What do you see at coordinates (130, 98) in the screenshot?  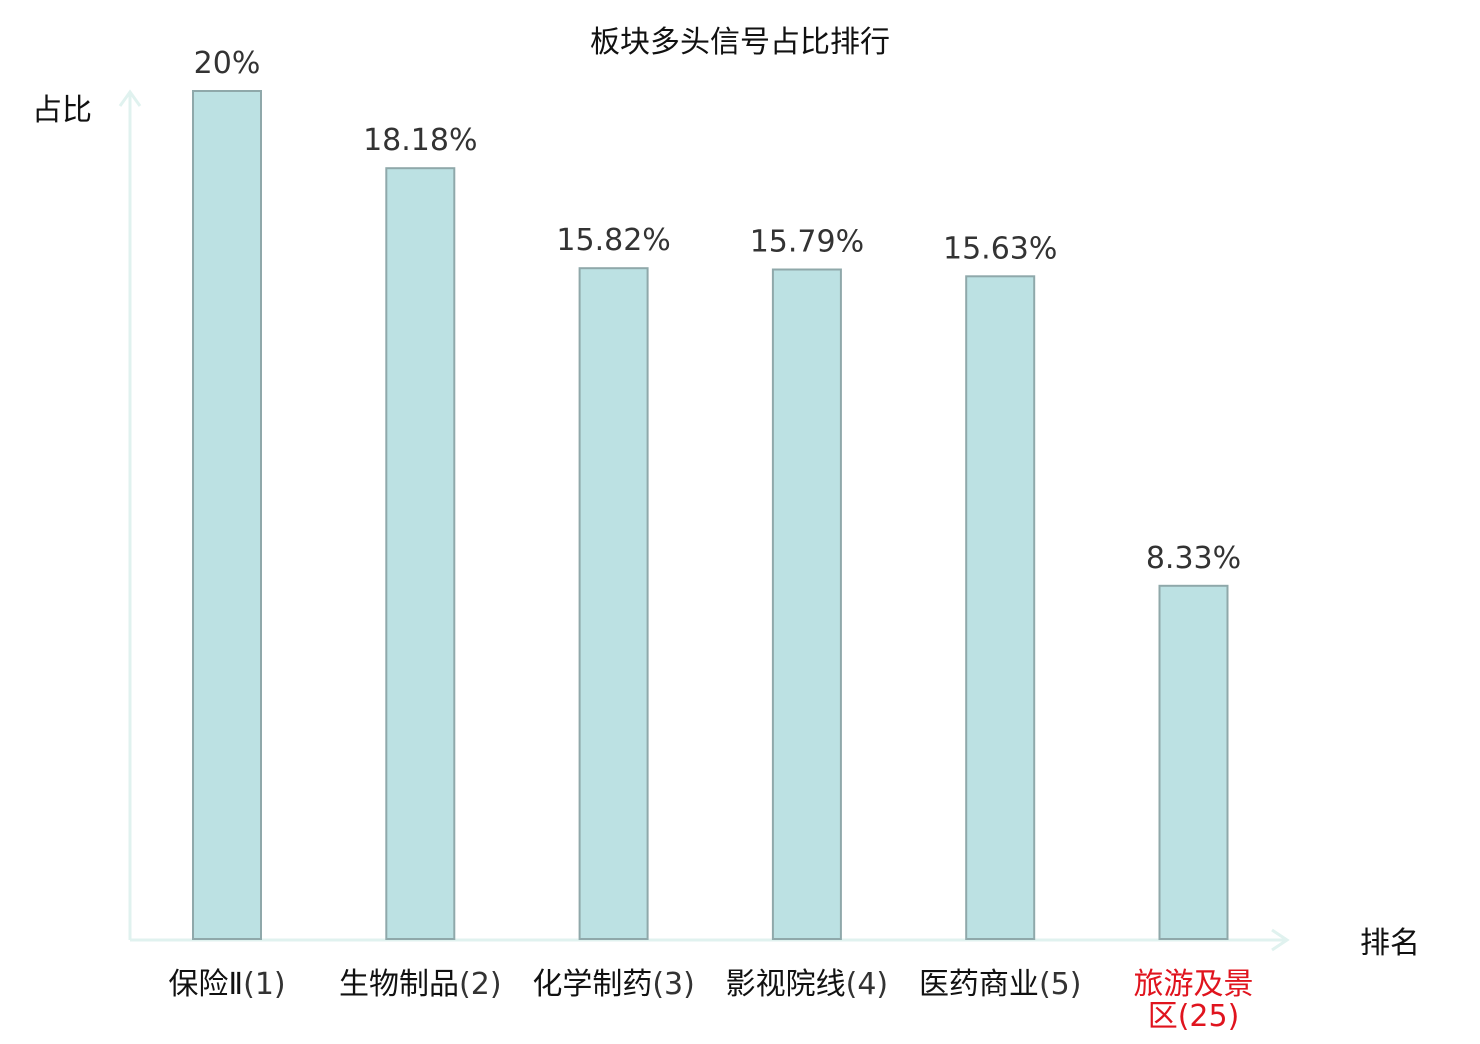 I see `y-axis-arrow` at bounding box center [130, 98].